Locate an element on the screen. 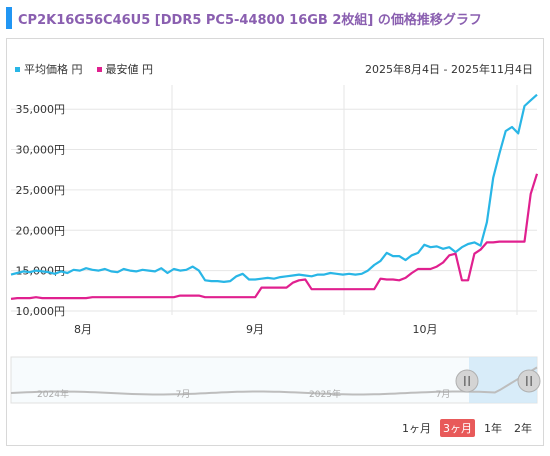 The width and height of the screenshot is (550, 456). legend-item-average: 平均価格 円 is located at coordinates (49, 69).